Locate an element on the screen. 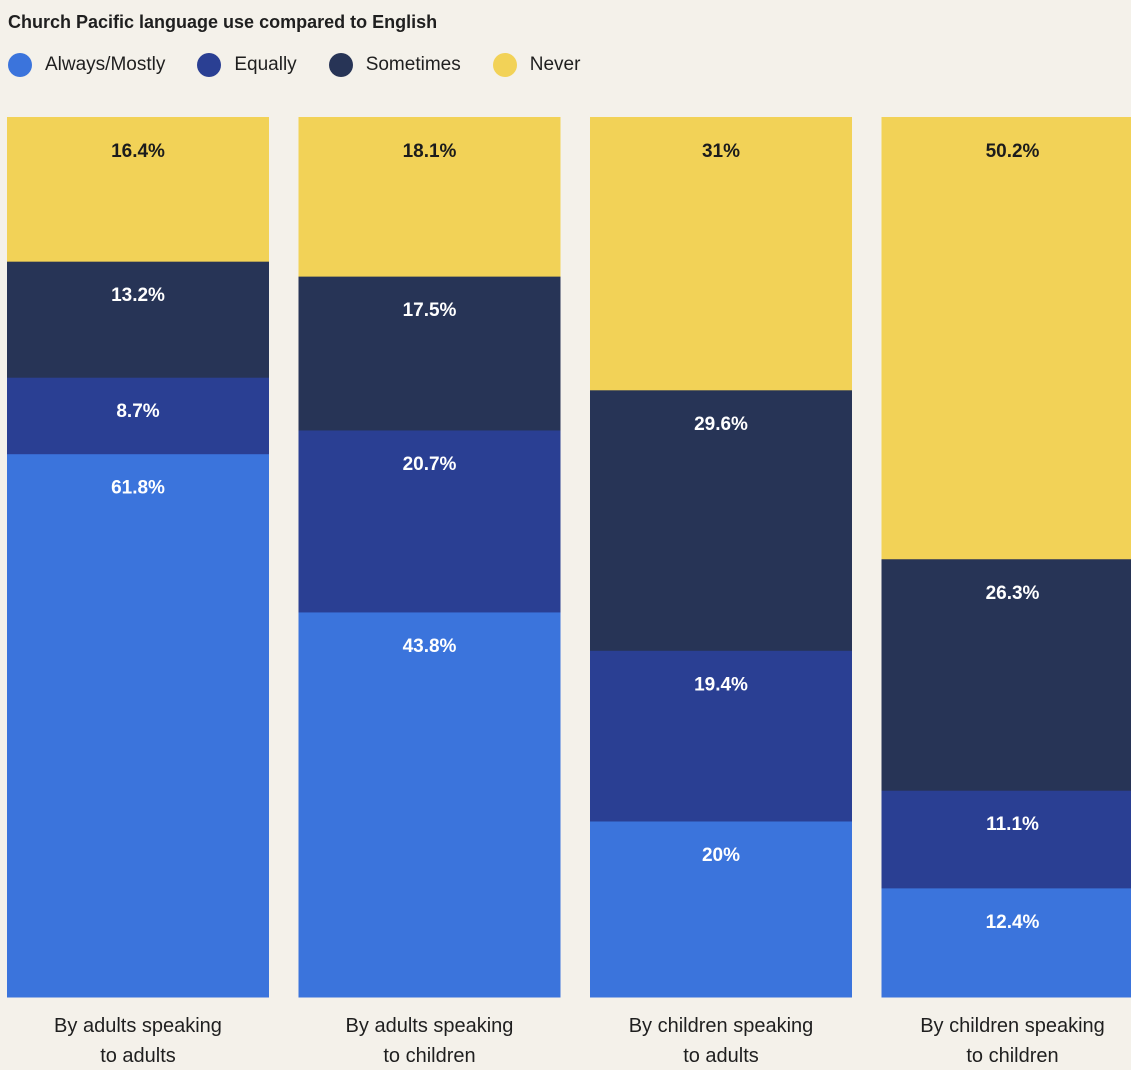  data-label-always-mostly-1: 61.8% is located at coordinates (138, 488).